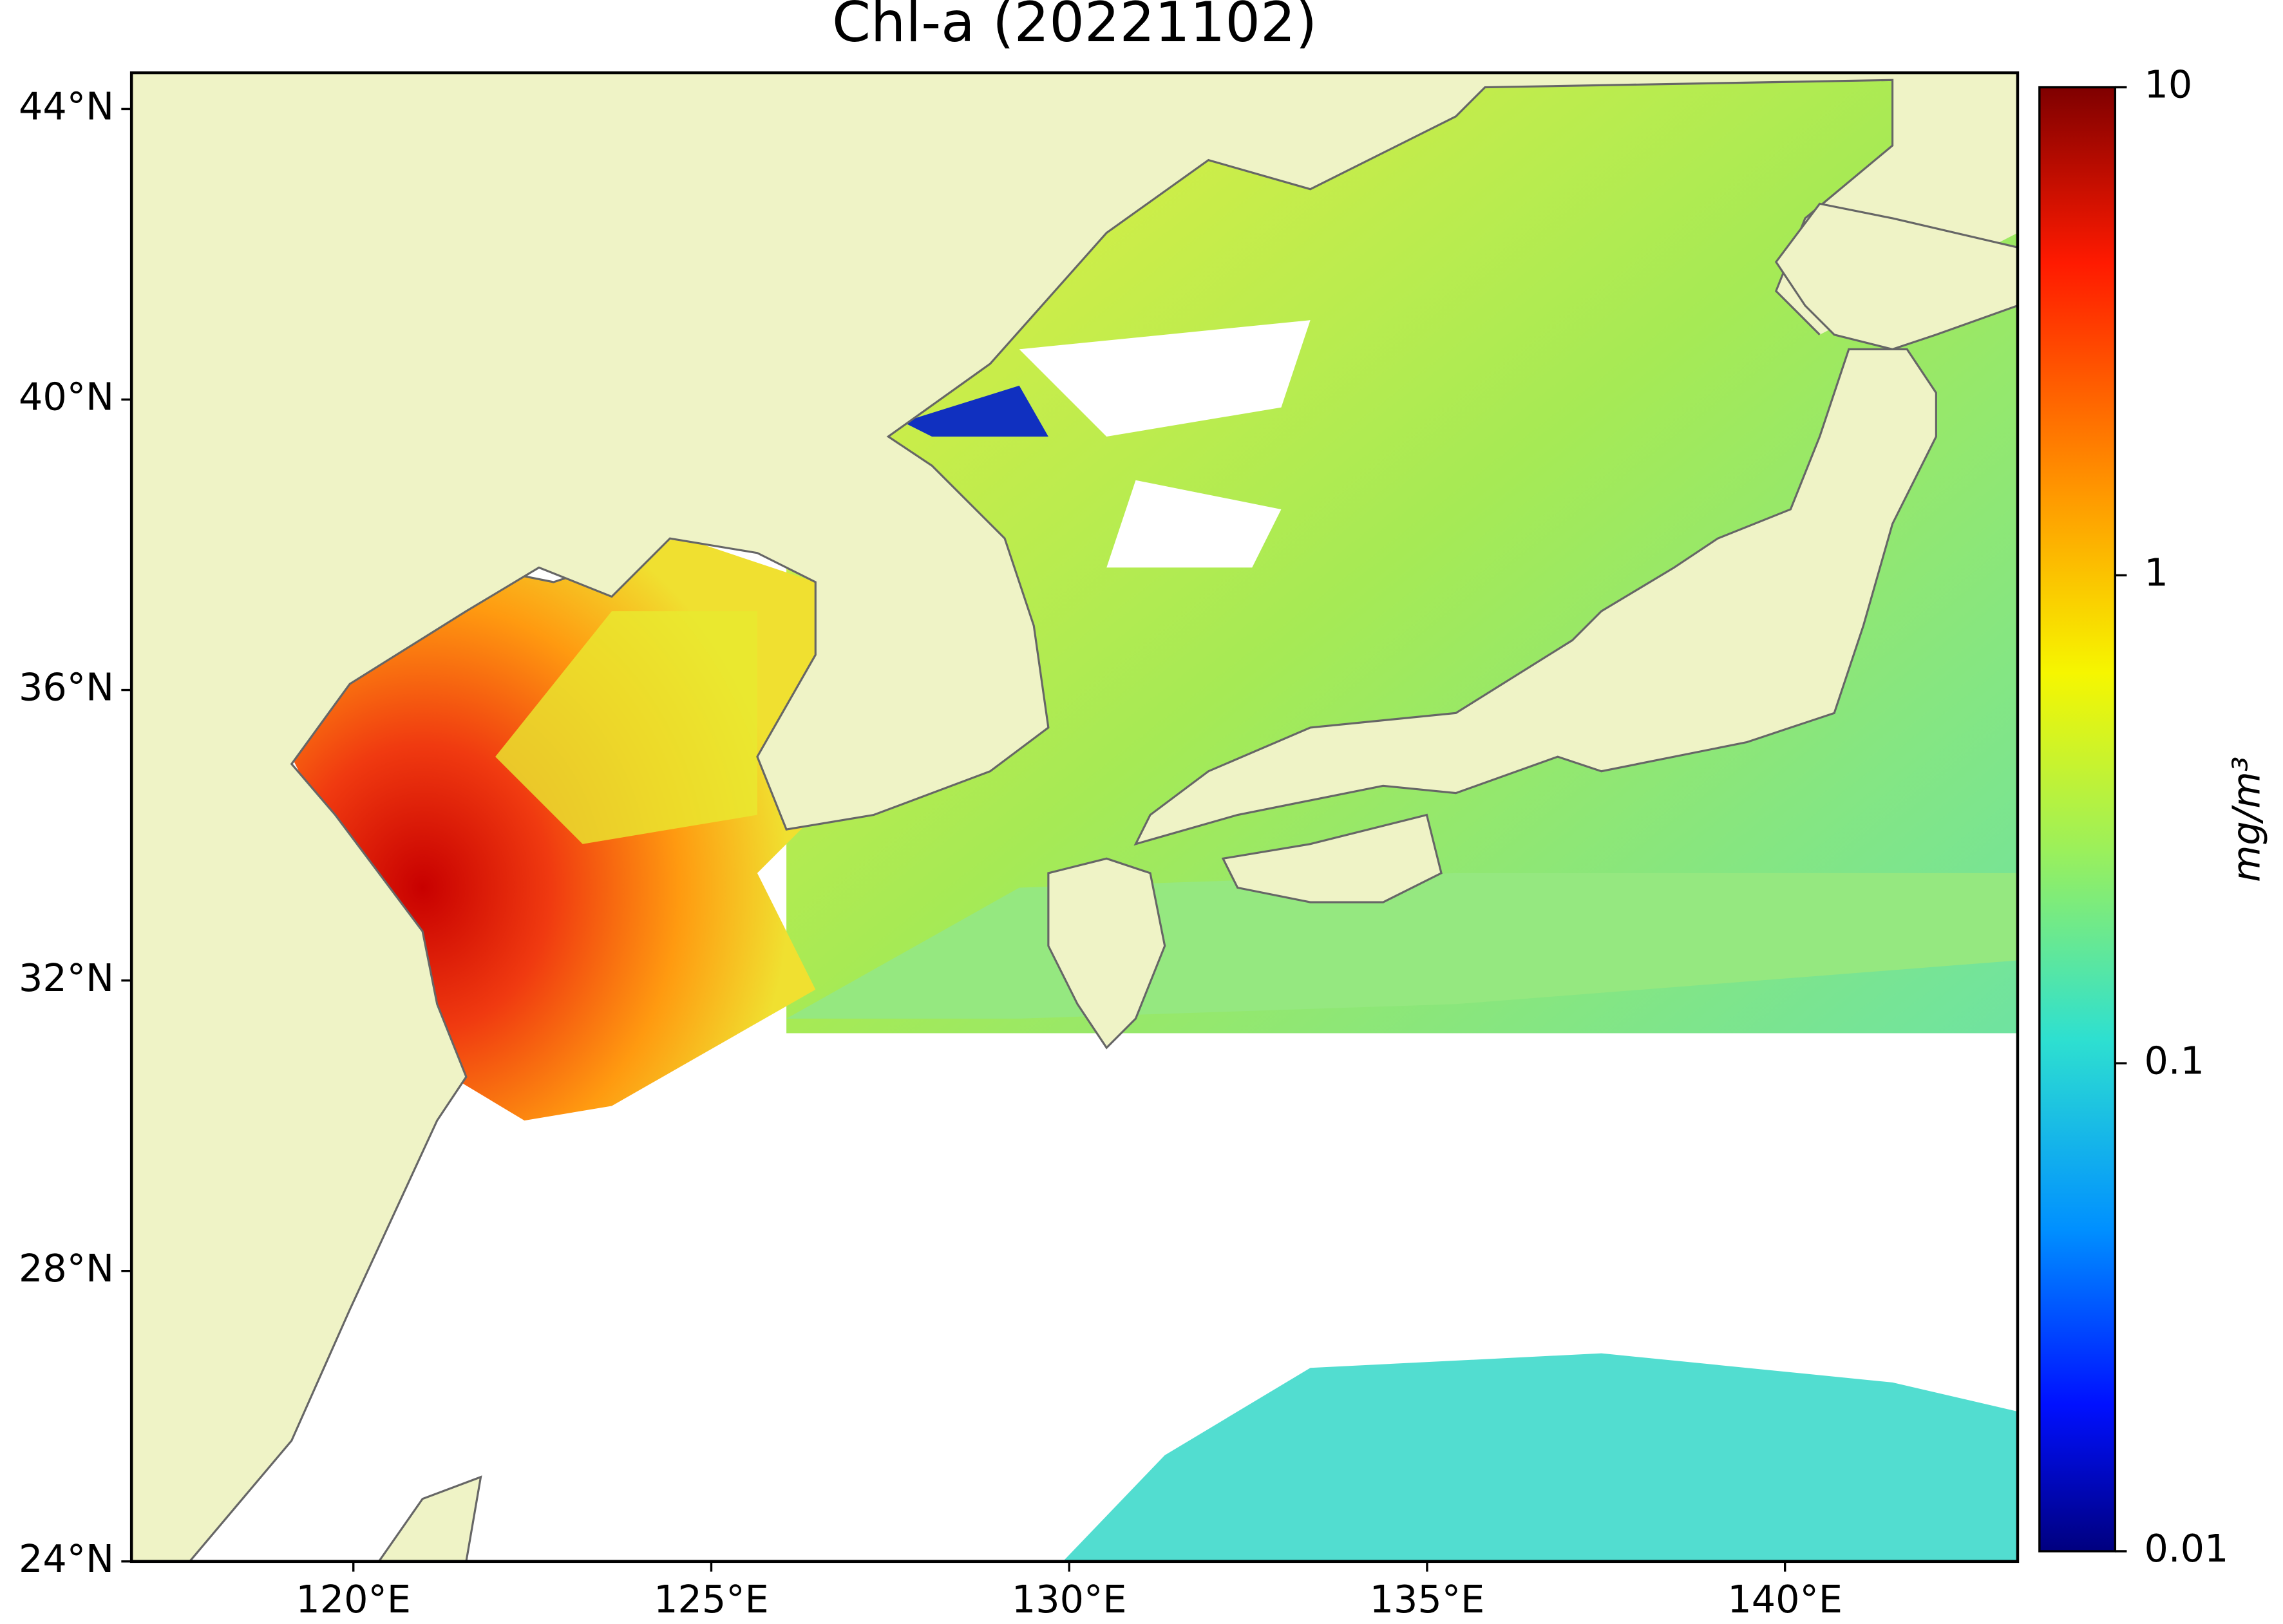 The image size is (2283, 1624). Describe the element at coordinates (1535, 597) in the screenshot. I see `honshu` at that location.